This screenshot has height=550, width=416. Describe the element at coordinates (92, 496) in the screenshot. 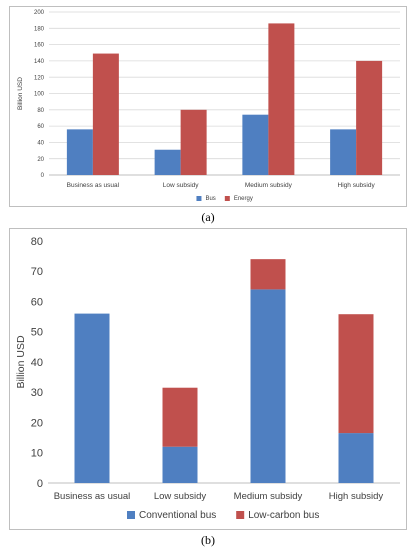

I see `chart-b-x-tick-label: Business as usual` at that location.